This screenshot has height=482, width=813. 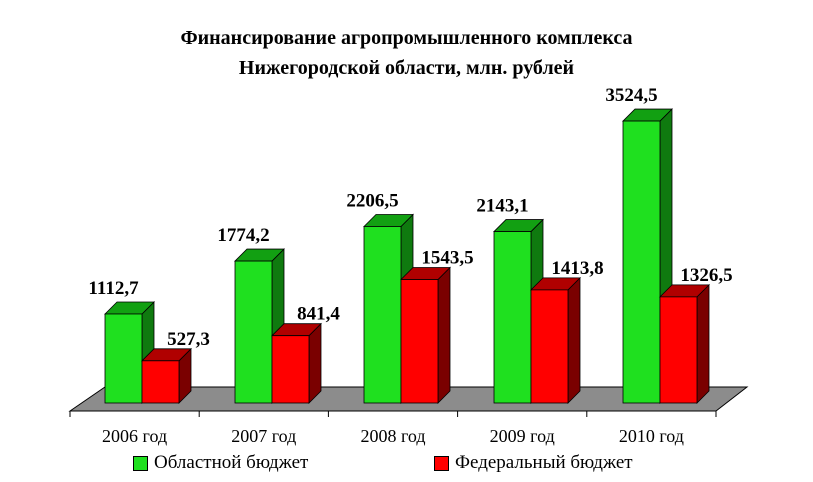 I want to click on legend-item-regional: Областной бюджет, so click(x=220, y=463).